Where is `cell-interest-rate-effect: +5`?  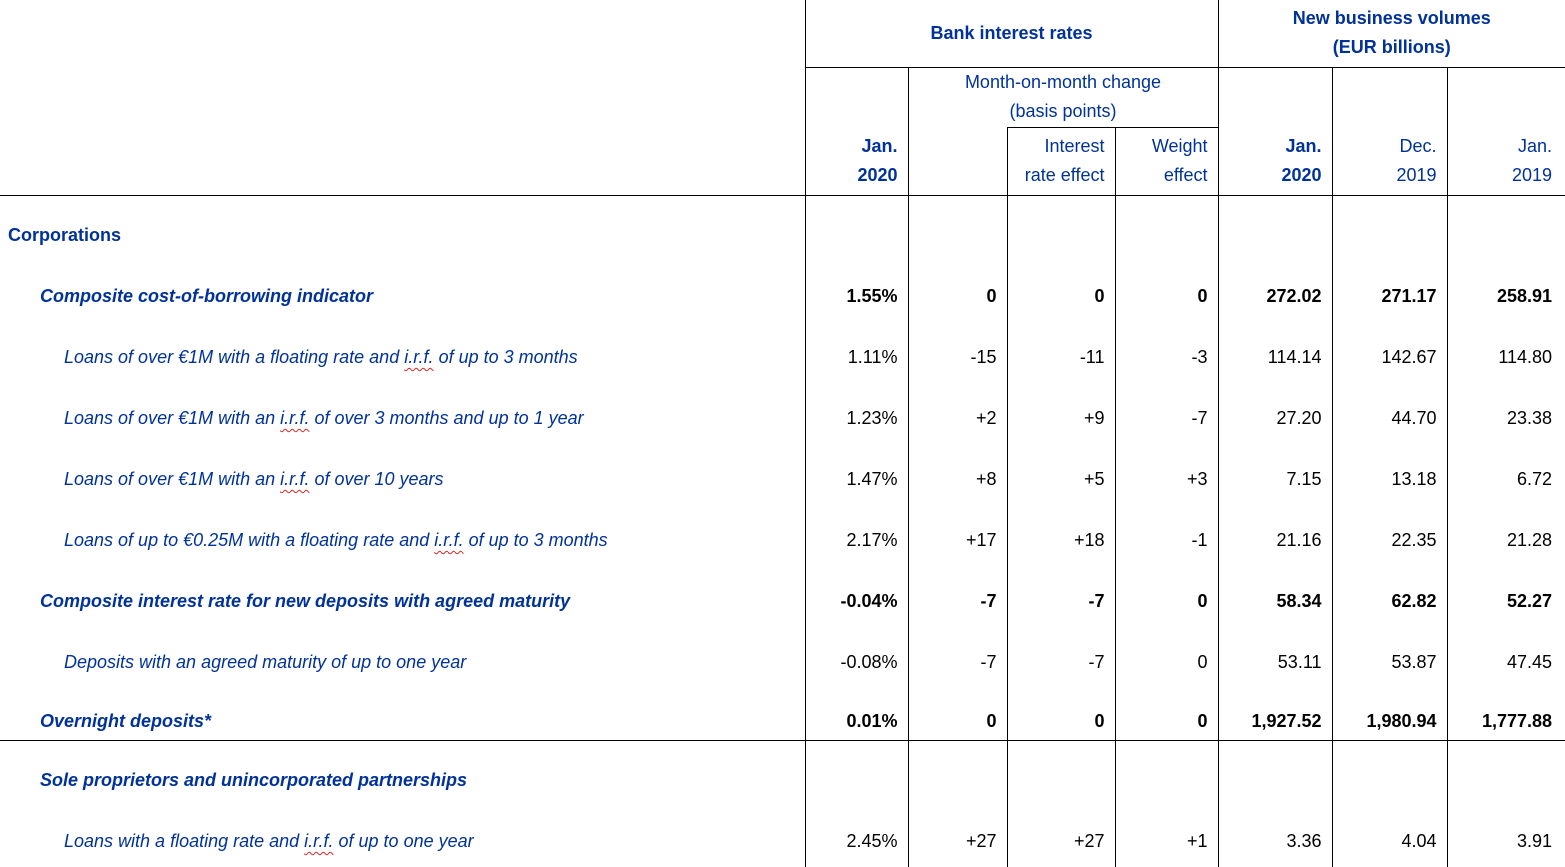
cell-interest-rate-effect: +5 is located at coordinates (1060, 479).